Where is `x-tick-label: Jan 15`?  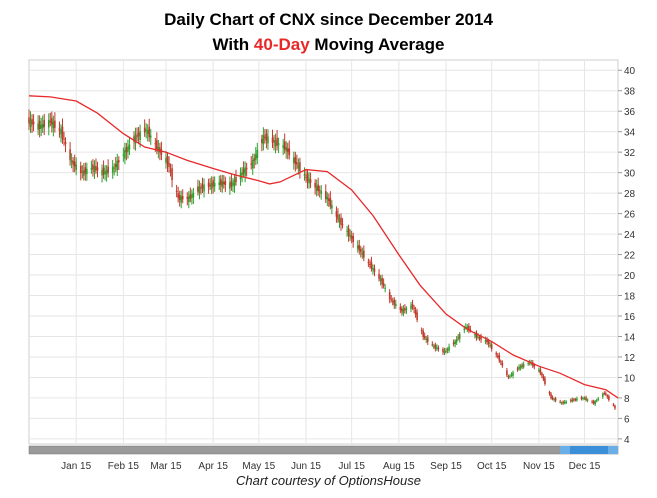 x-tick-label: Jan 15 is located at coordinates (76, 466).